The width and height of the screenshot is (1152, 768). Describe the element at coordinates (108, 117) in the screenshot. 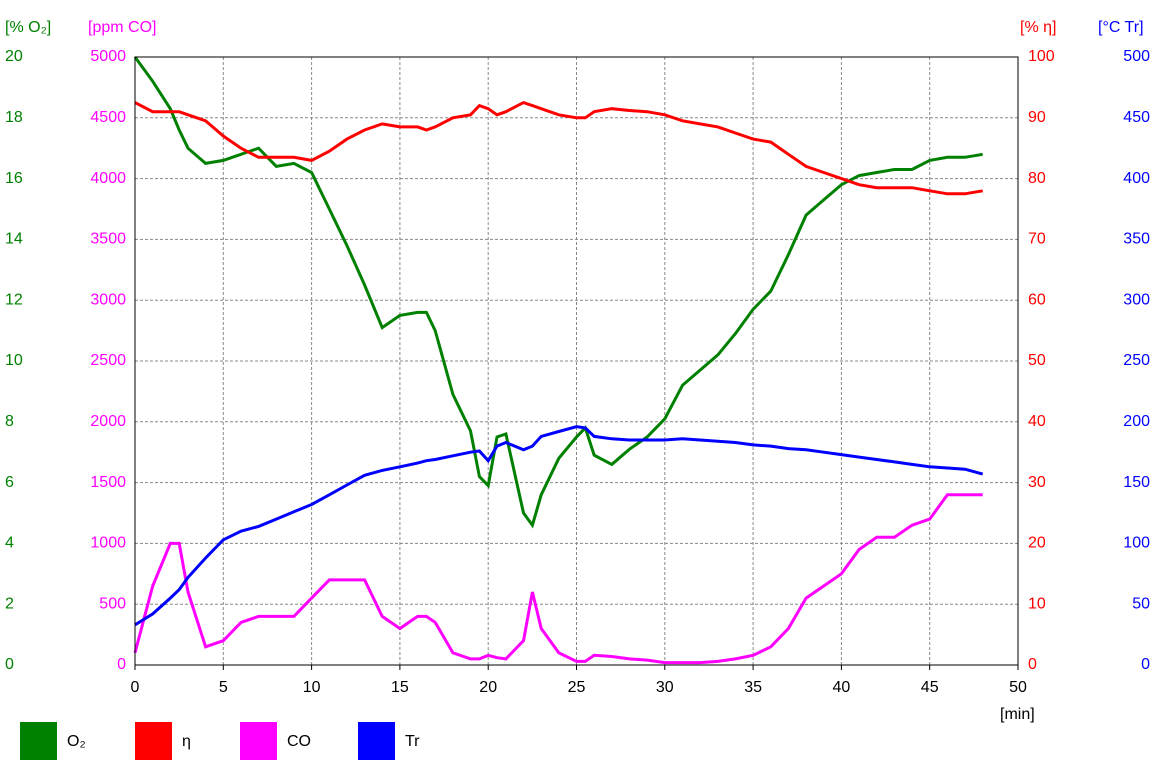

I see `y-tick-label: 4500` at that location.